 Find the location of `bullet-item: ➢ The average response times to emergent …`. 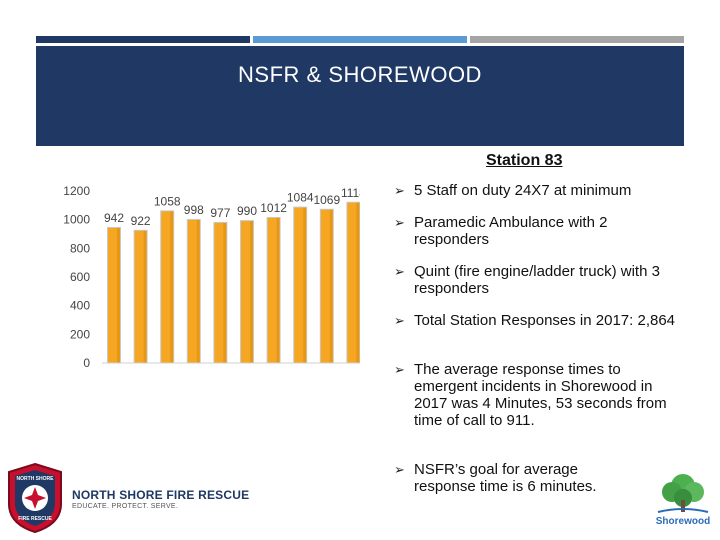

bullet-item: ➢ The average response times to emergent … is located at coordinates (539, 395).